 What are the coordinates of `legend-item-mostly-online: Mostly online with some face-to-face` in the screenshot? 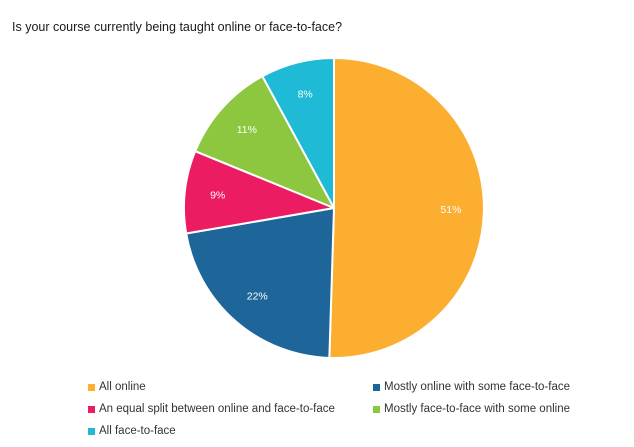 It's located at (471, 387).